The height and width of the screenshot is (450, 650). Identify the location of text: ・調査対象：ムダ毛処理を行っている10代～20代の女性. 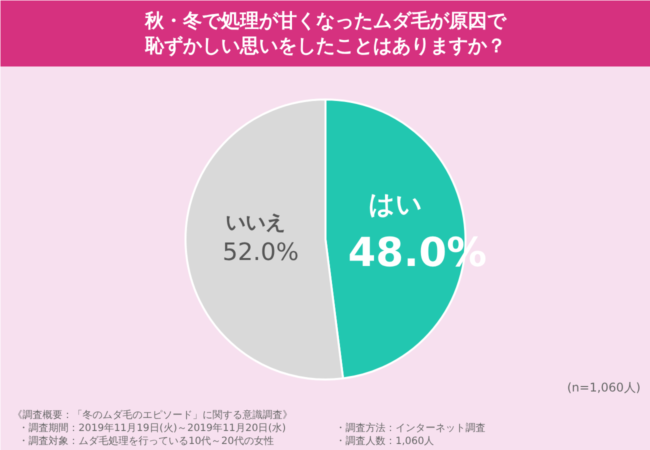
(146, 441).